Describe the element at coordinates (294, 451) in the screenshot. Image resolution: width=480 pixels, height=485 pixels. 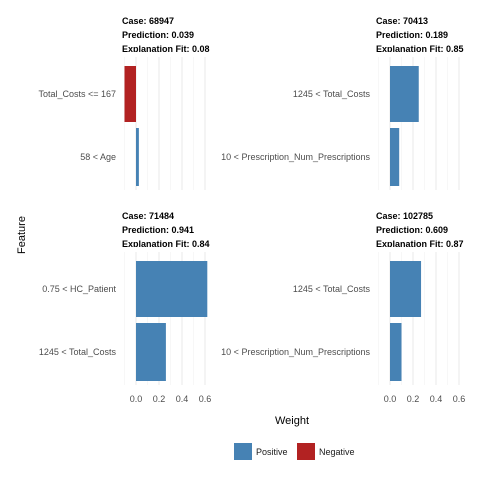
I see `legend: Positive Negative` at that location.